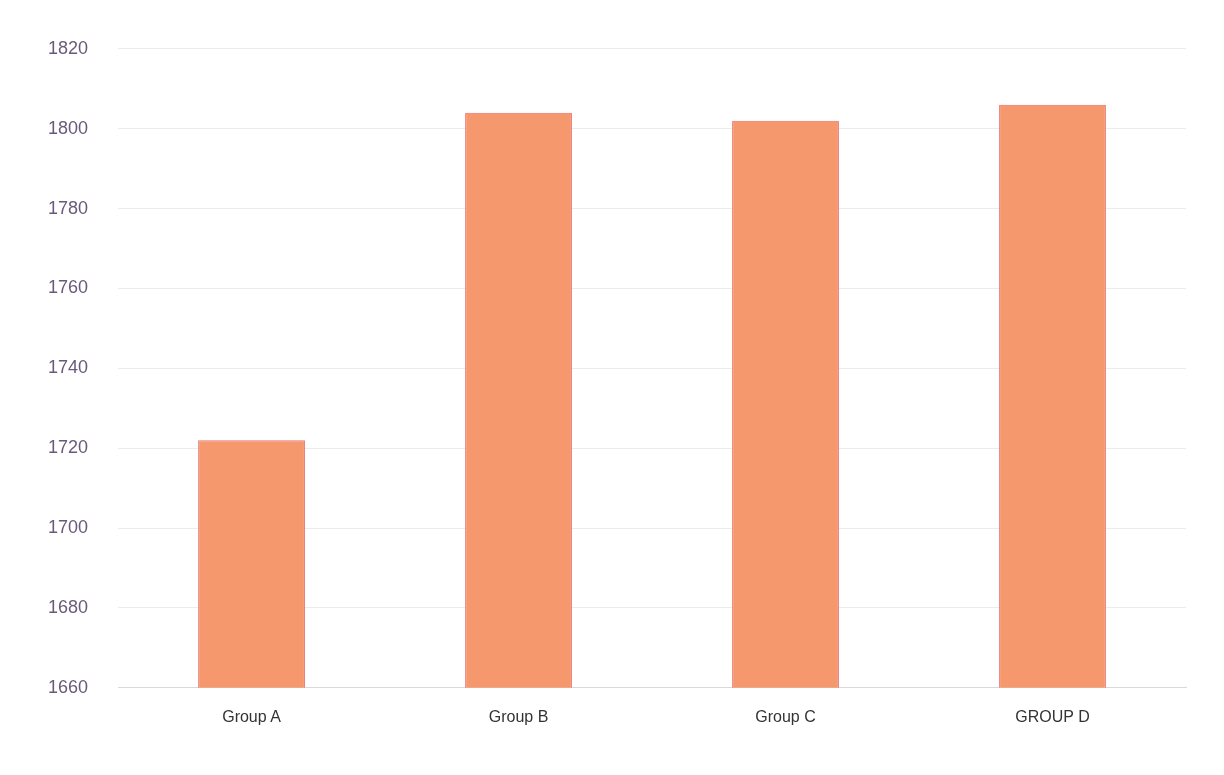 The height and width of the screenshot is (775, 1224). Describe the element at coordinates (68, 527) in the screenshot. I see `y-tick-label: 1700` at that location.